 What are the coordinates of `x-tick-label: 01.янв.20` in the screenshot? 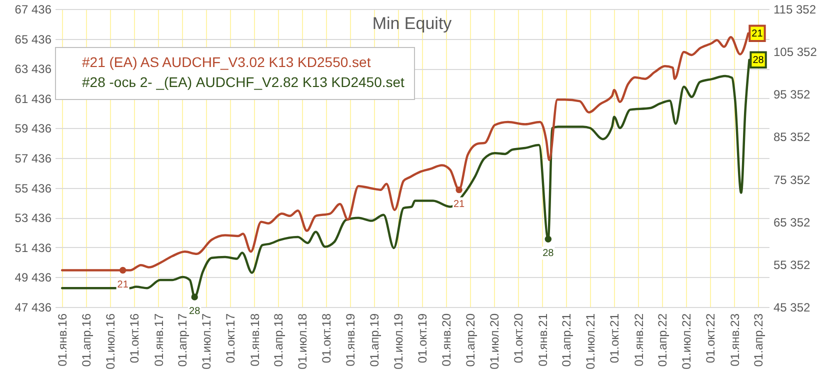 It's located at (447, 339).